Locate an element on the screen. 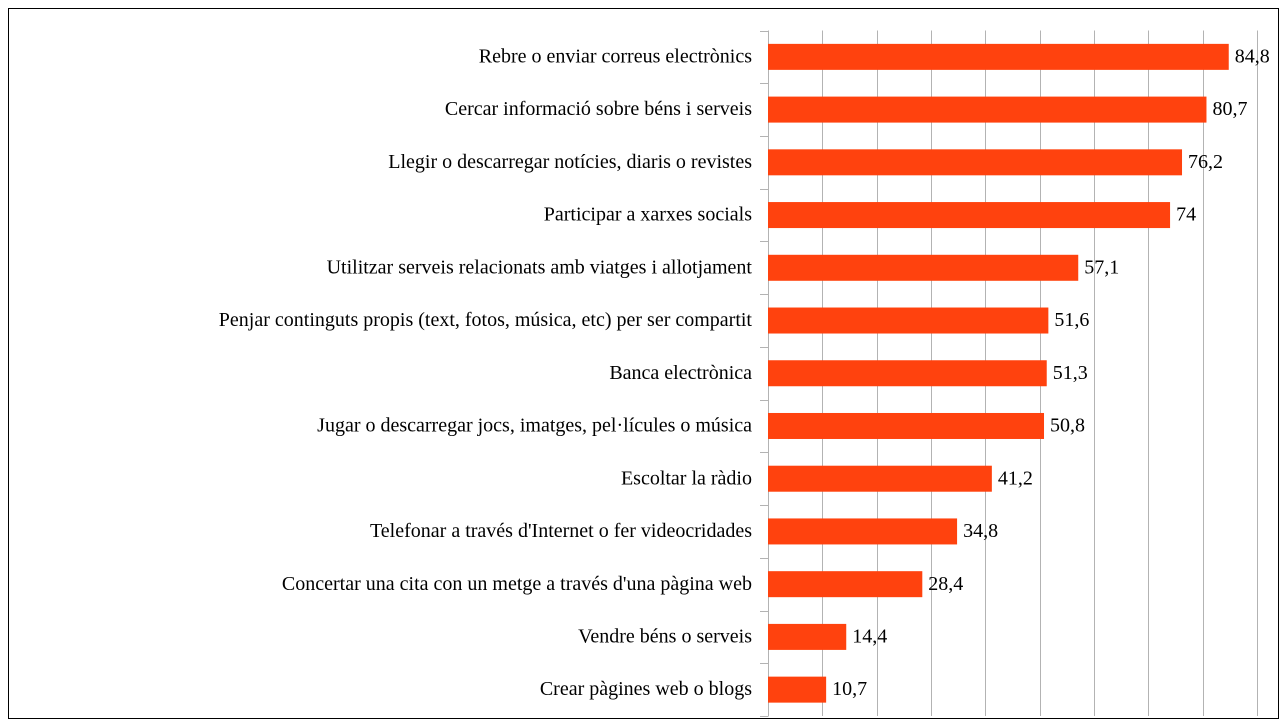 The image size is (1287, 727). y-tick-label: Banca electrònica is located at coordinates (680, 373).